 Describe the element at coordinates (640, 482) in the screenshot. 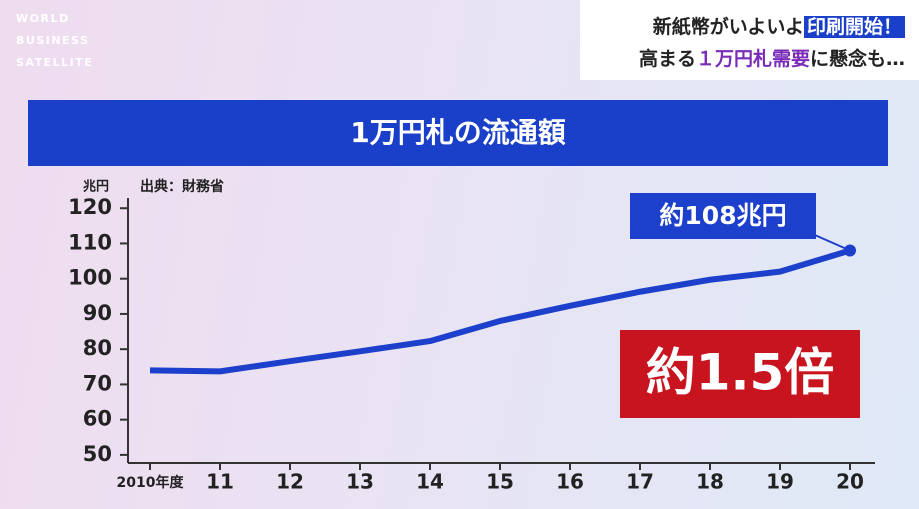

I see `x-tick-label: 17` at that location.